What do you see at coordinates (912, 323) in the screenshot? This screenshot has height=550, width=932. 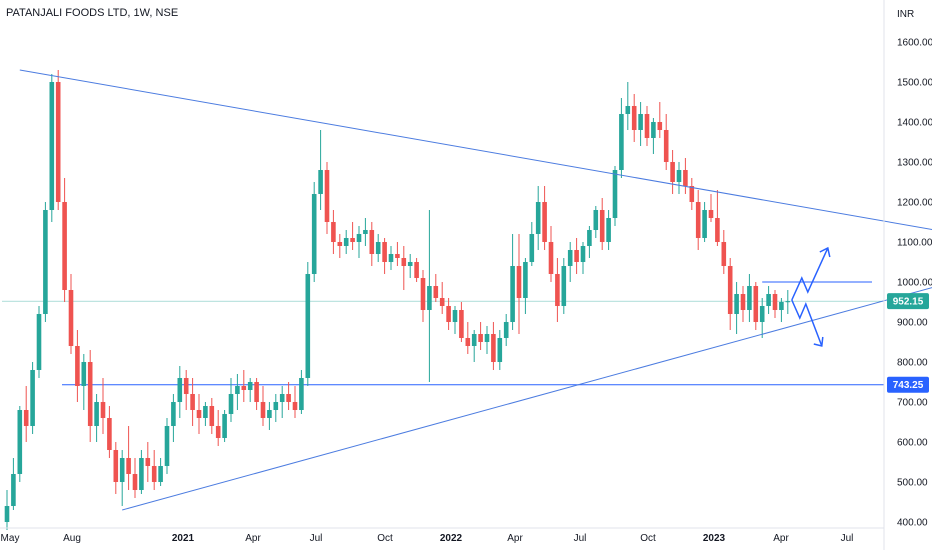 I see `y-tick-label: 900.00` at bounding box center [912, 323].